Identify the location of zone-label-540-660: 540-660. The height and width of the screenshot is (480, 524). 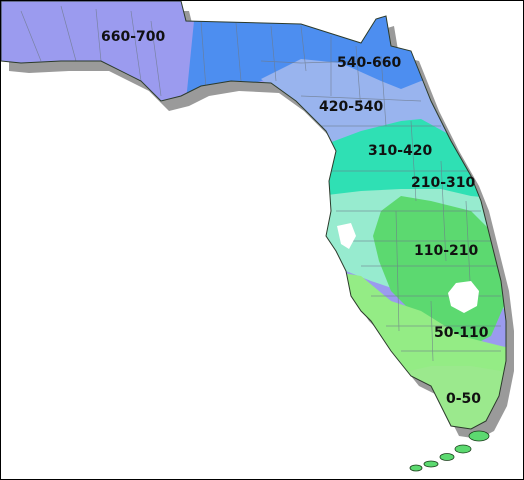
(369, 63).